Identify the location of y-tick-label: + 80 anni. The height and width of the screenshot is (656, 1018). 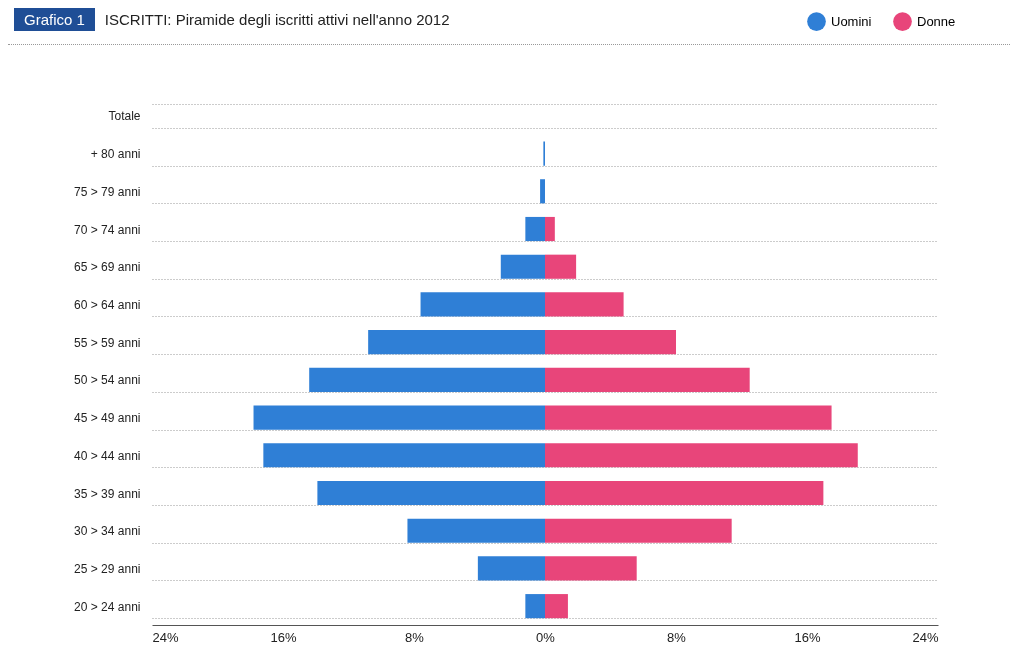
(115, 154).